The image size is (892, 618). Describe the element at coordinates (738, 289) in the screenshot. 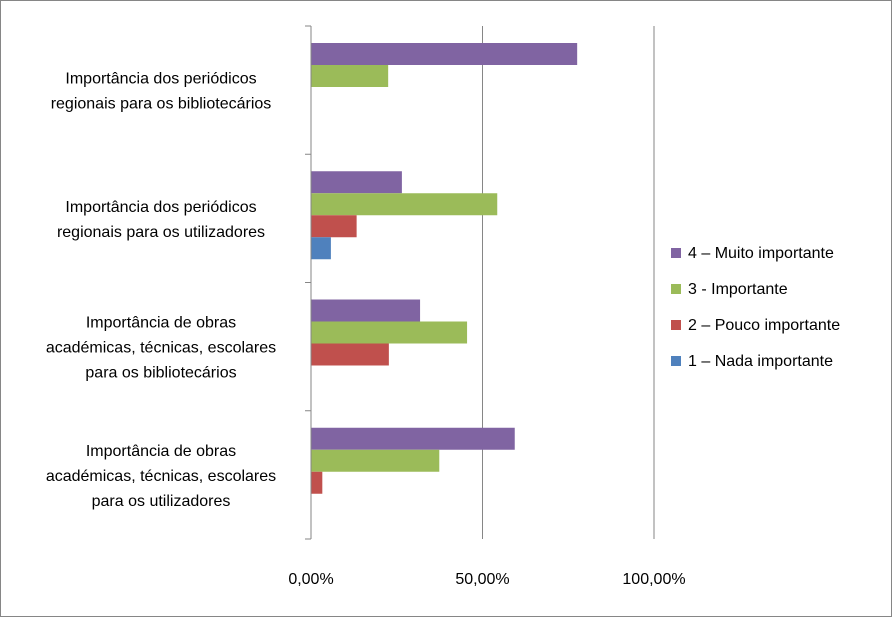

I see `legend-label-1: 3 - Importante` at that location.